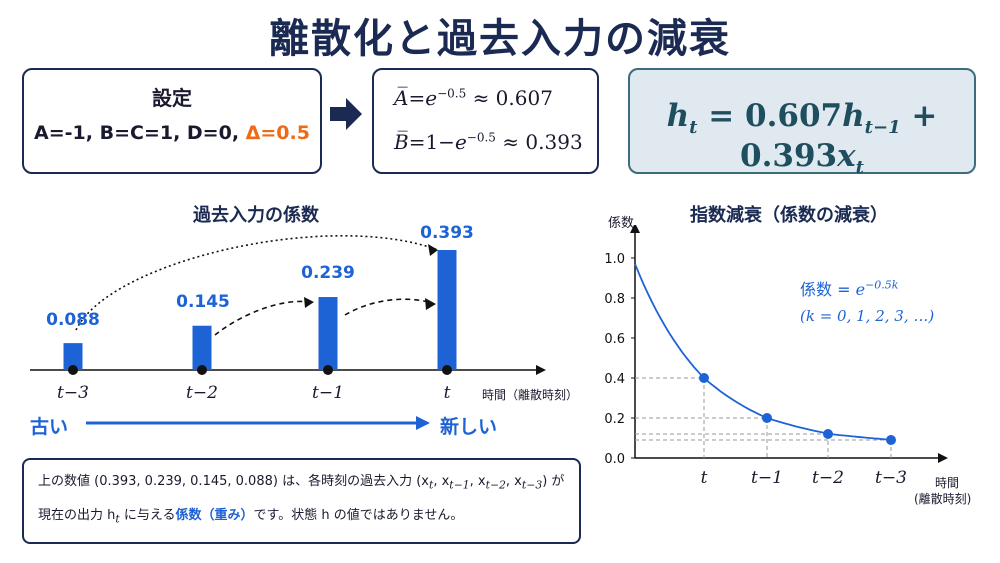 The image size is (1000, 563). I want to click on b-bar-eq-sign: =1−, so click(431, 142).